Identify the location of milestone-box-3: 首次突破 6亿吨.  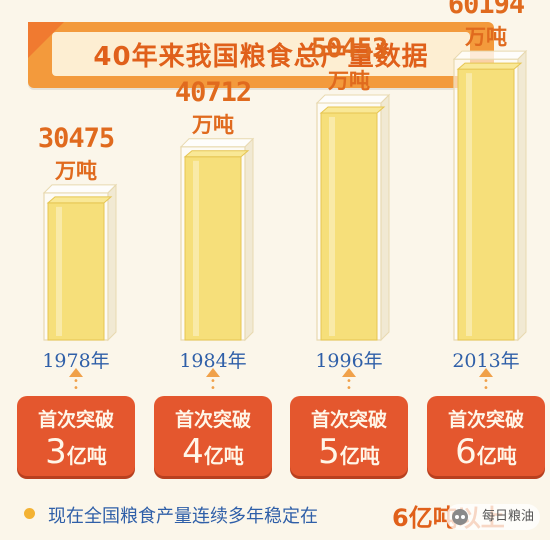
(486, 436).